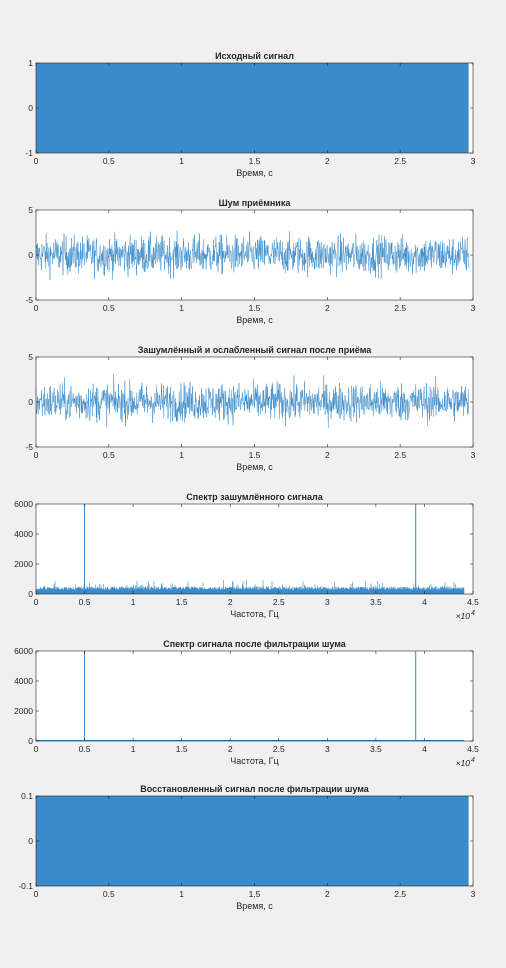 This screenshot has height=968, width=506. Describe the element at coordinates (255, 203) in the screenshot. I see `chart-title: Шум приёмника` at that location.